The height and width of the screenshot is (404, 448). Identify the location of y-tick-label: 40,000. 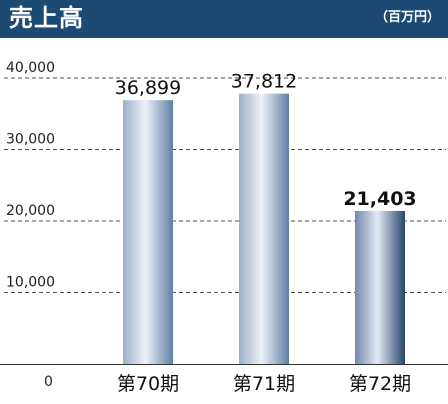
(30, 68).